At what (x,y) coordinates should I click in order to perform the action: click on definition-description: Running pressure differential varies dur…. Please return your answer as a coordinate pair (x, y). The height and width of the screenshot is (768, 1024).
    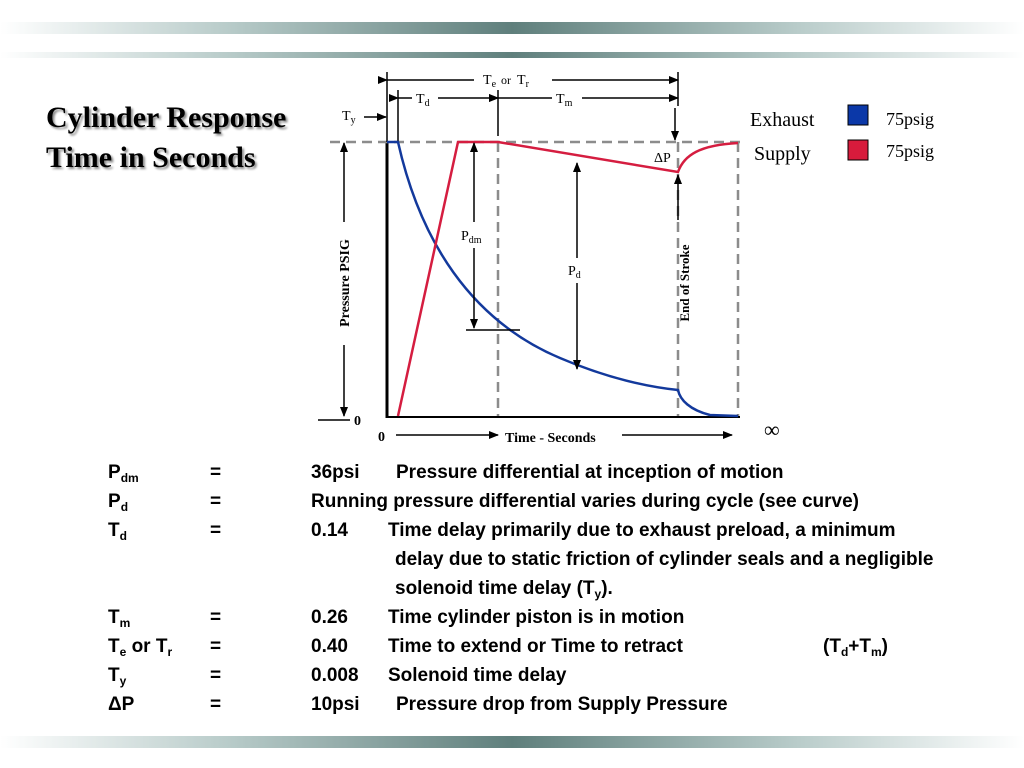
    Looking at the image, I should click on (585, 502).